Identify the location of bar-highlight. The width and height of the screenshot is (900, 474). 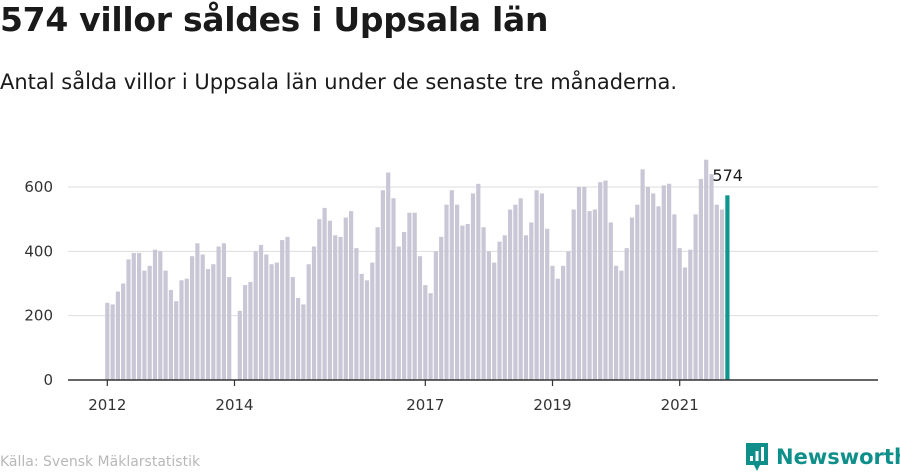
(727, 287).